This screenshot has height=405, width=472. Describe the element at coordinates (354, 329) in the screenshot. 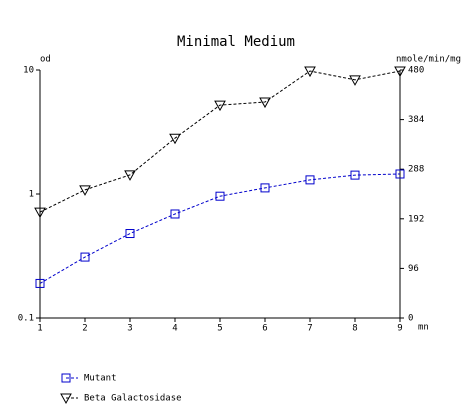

I see `x-tick-label: 8` at that location.